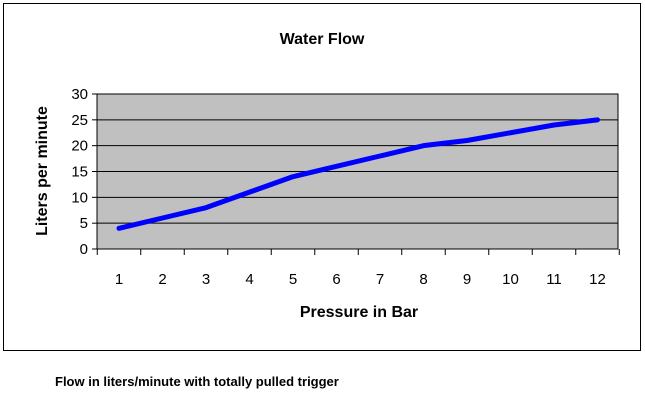 This screenshot has width=645, height=413. Describe the element at coordinates (79, 120) in the screenshot. I see `y-tick-label: 25` at that location.